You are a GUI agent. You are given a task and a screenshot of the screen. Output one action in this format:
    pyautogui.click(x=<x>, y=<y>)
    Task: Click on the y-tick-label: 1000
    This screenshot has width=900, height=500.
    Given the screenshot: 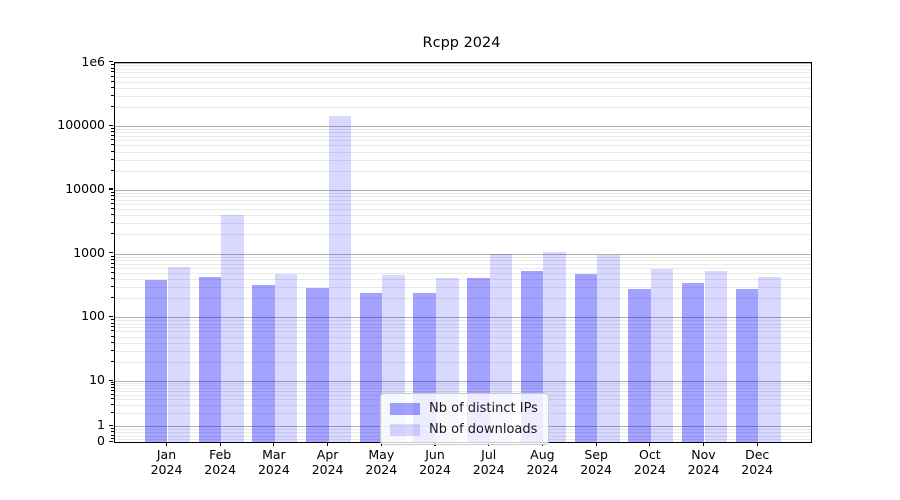 What is the action you would take?
    pyautogui.click(x=89, y=252)
    